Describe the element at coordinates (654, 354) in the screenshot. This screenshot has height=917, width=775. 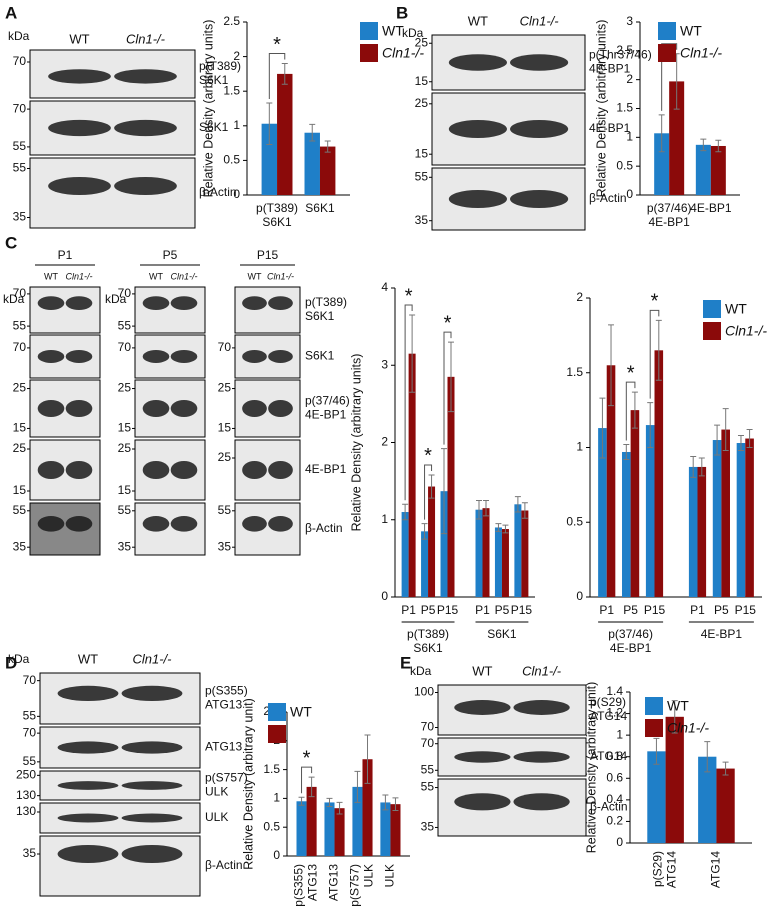
I see `significance-bracket` at that location.